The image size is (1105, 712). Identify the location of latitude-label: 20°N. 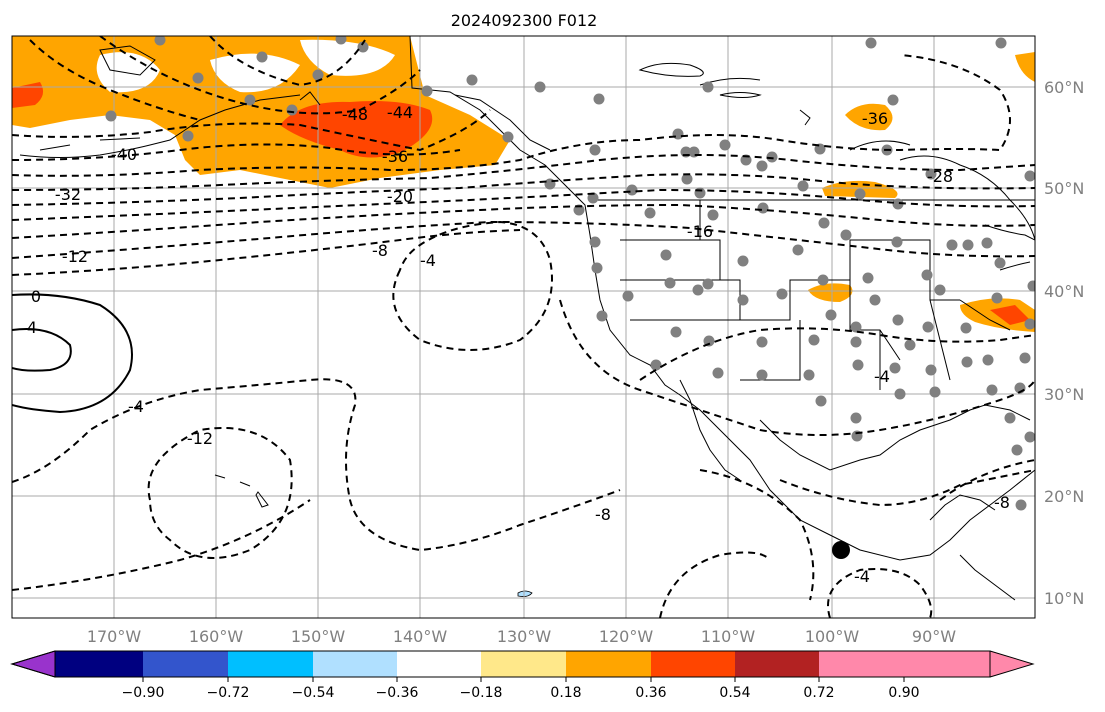
(1064, 496).